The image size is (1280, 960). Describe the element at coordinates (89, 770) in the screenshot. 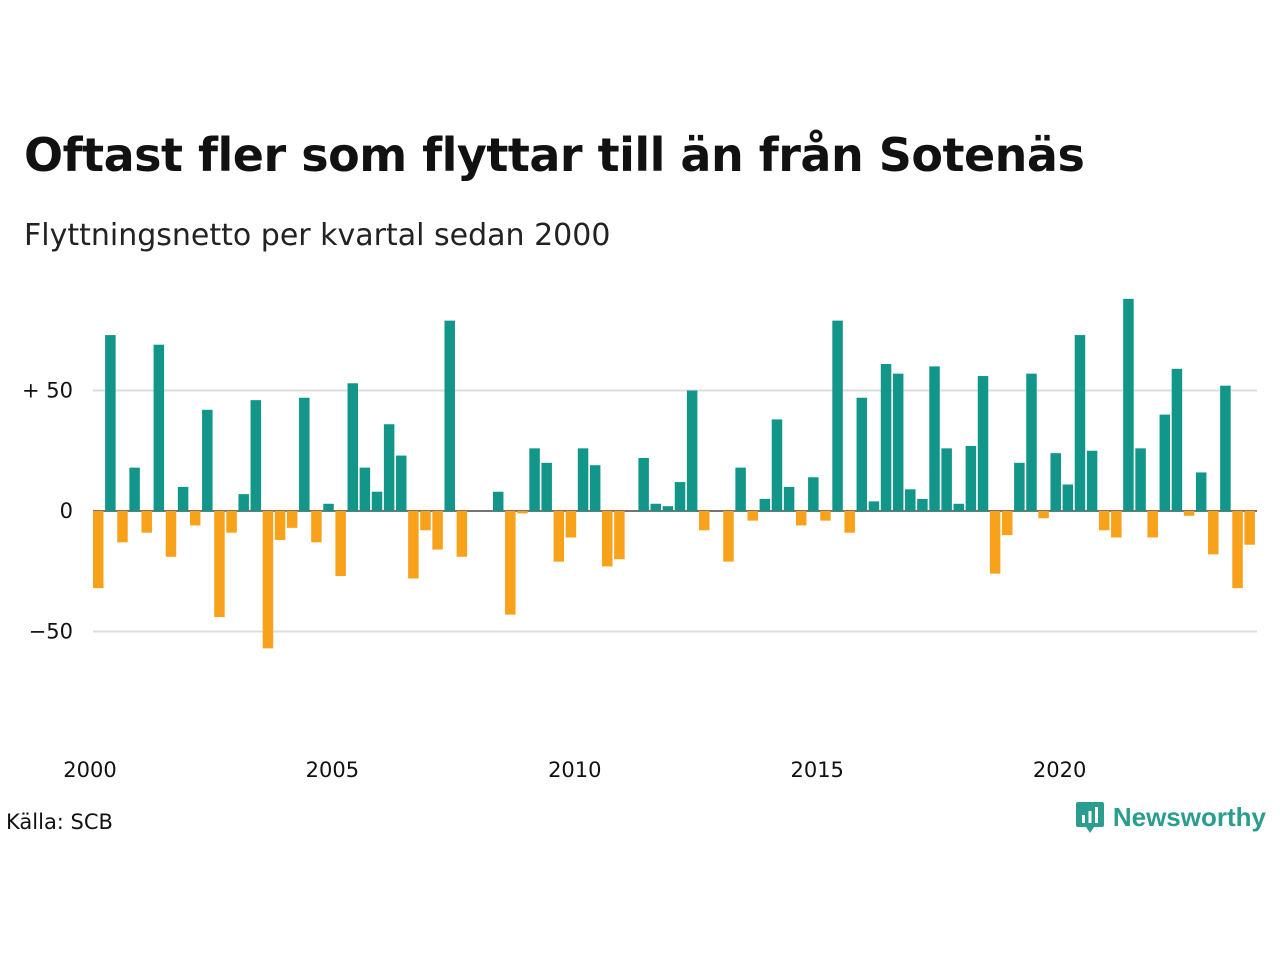

I see `x-tick-label: 2000` at that location.